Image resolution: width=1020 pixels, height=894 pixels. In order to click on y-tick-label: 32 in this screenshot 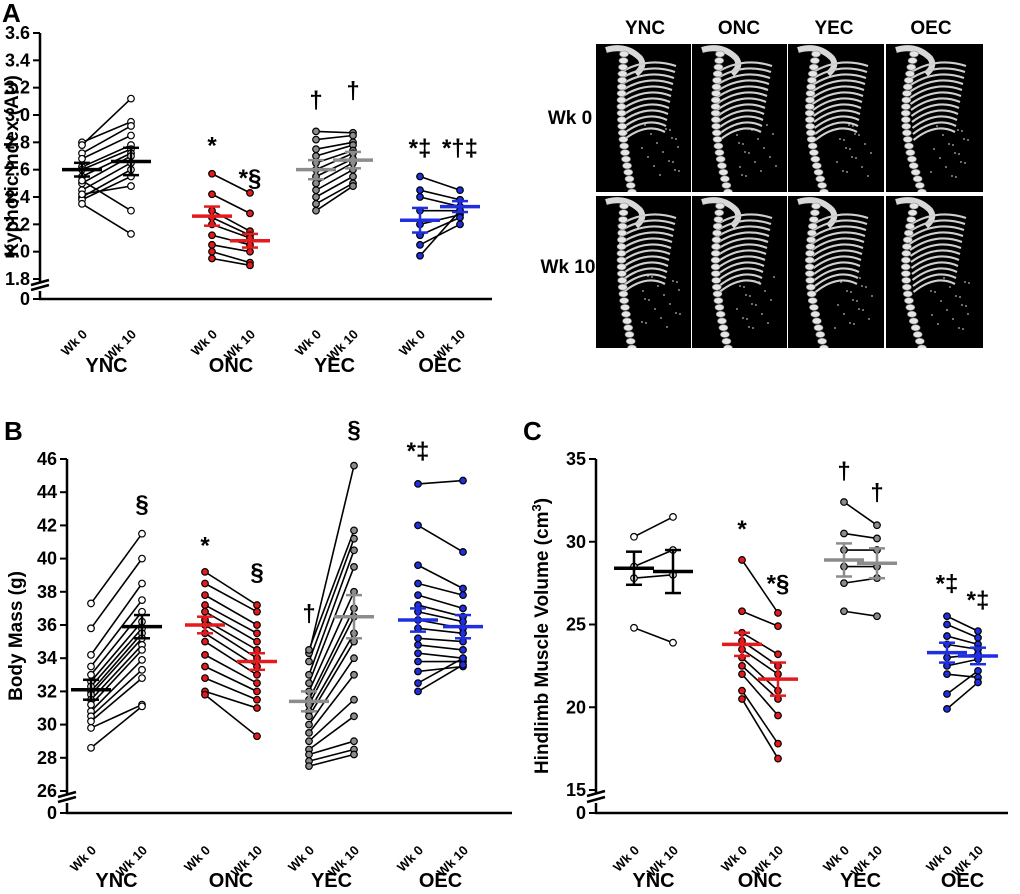, I will do `click(47, 691)`.